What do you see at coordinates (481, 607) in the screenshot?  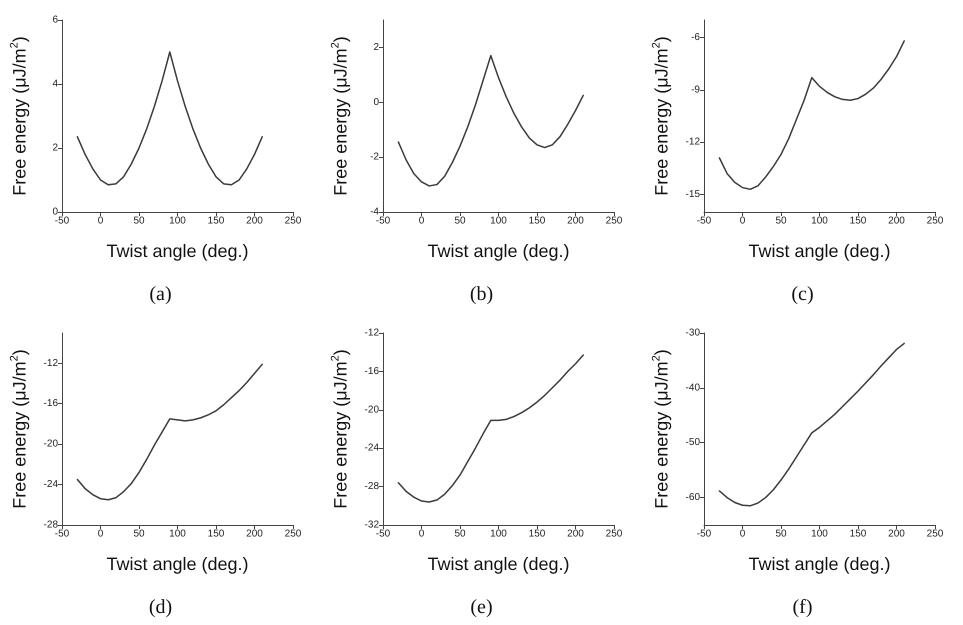 I see `text: (e)` at bounding box center [481, 607].